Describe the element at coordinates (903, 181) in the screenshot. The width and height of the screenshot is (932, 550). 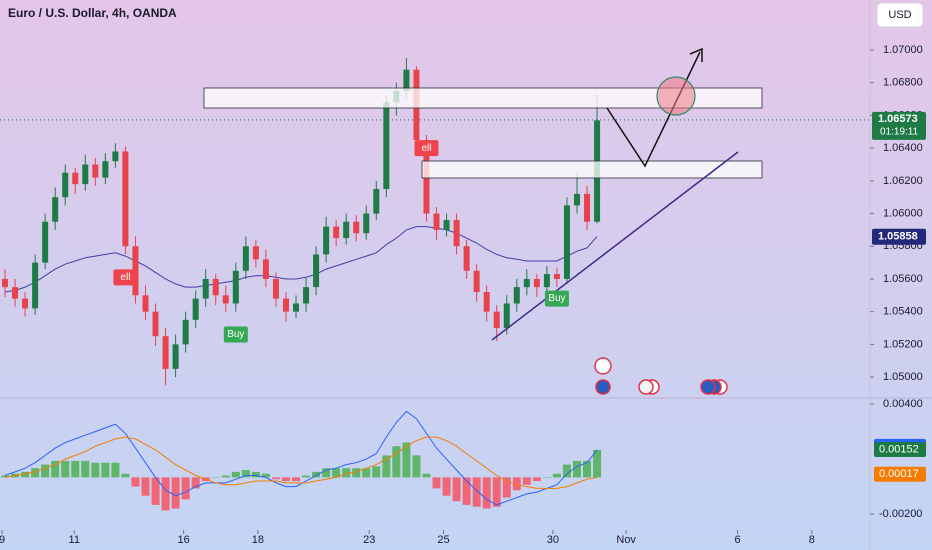
I see `y-tick-label: 1.06200` at that location.